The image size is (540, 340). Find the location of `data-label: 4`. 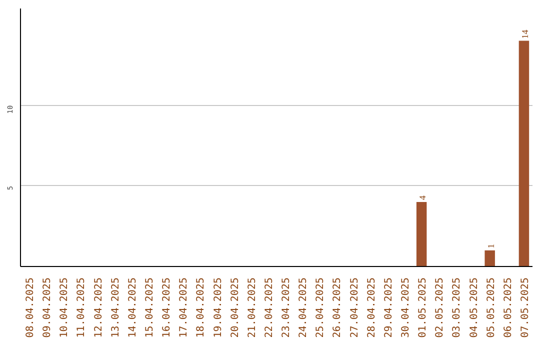

data-label: 4 is located at coordinates (423, 197).